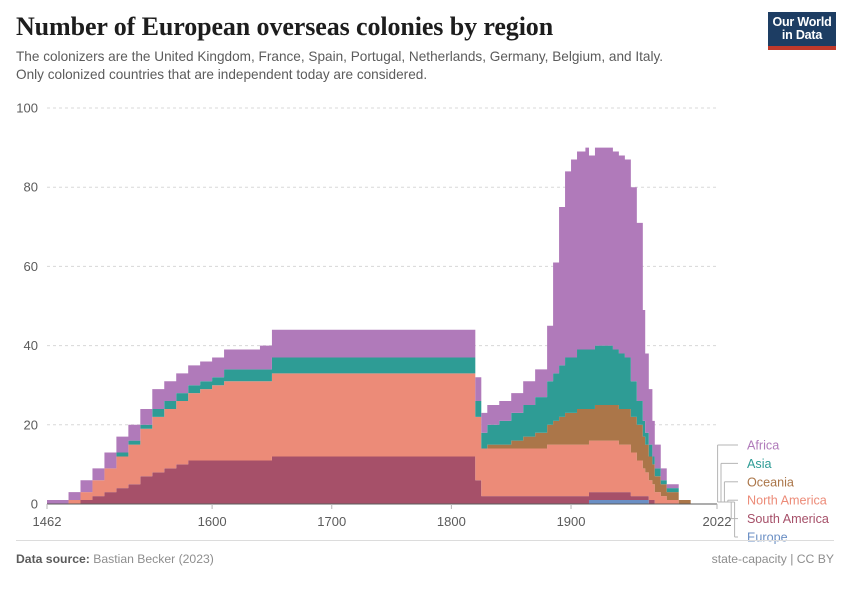 Image resolution: width=850 pixels, height=600 pixels. I want to click on x-tick-1800: 1800, so click(451, 521).